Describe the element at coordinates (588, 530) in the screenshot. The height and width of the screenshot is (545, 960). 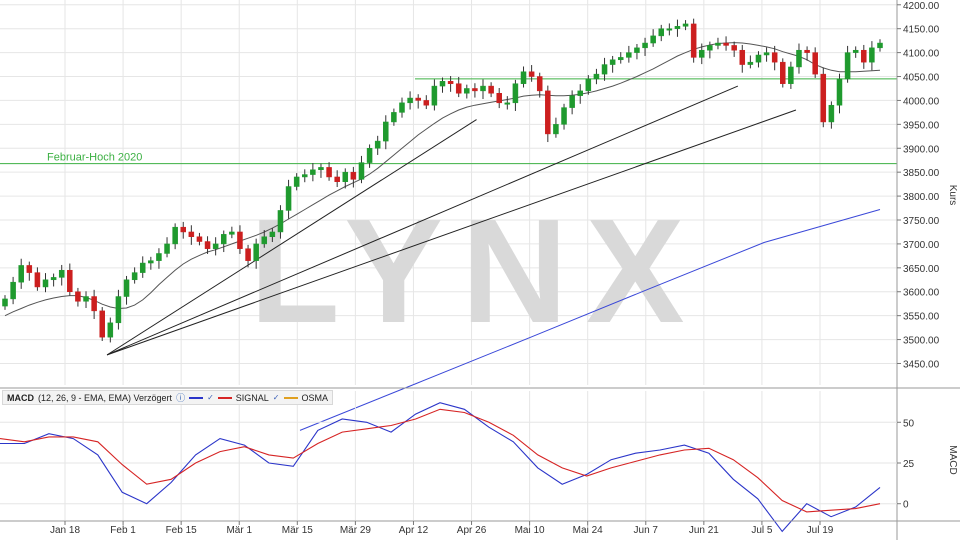
I see `x-tick-label: Mai 24` at that location.